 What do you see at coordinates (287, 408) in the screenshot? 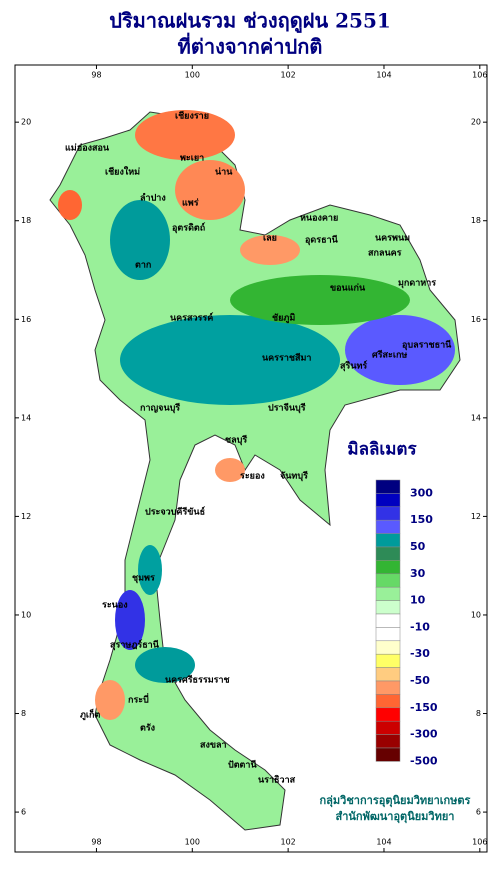
I see `place: ปราจีนบุรี` at bounding box center [287, 408].